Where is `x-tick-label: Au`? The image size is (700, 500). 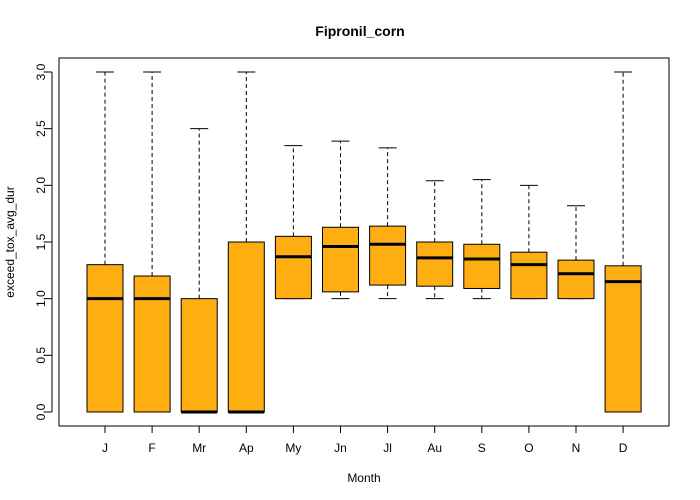
x-tick-label: Au is located at coordinates (434, 448).